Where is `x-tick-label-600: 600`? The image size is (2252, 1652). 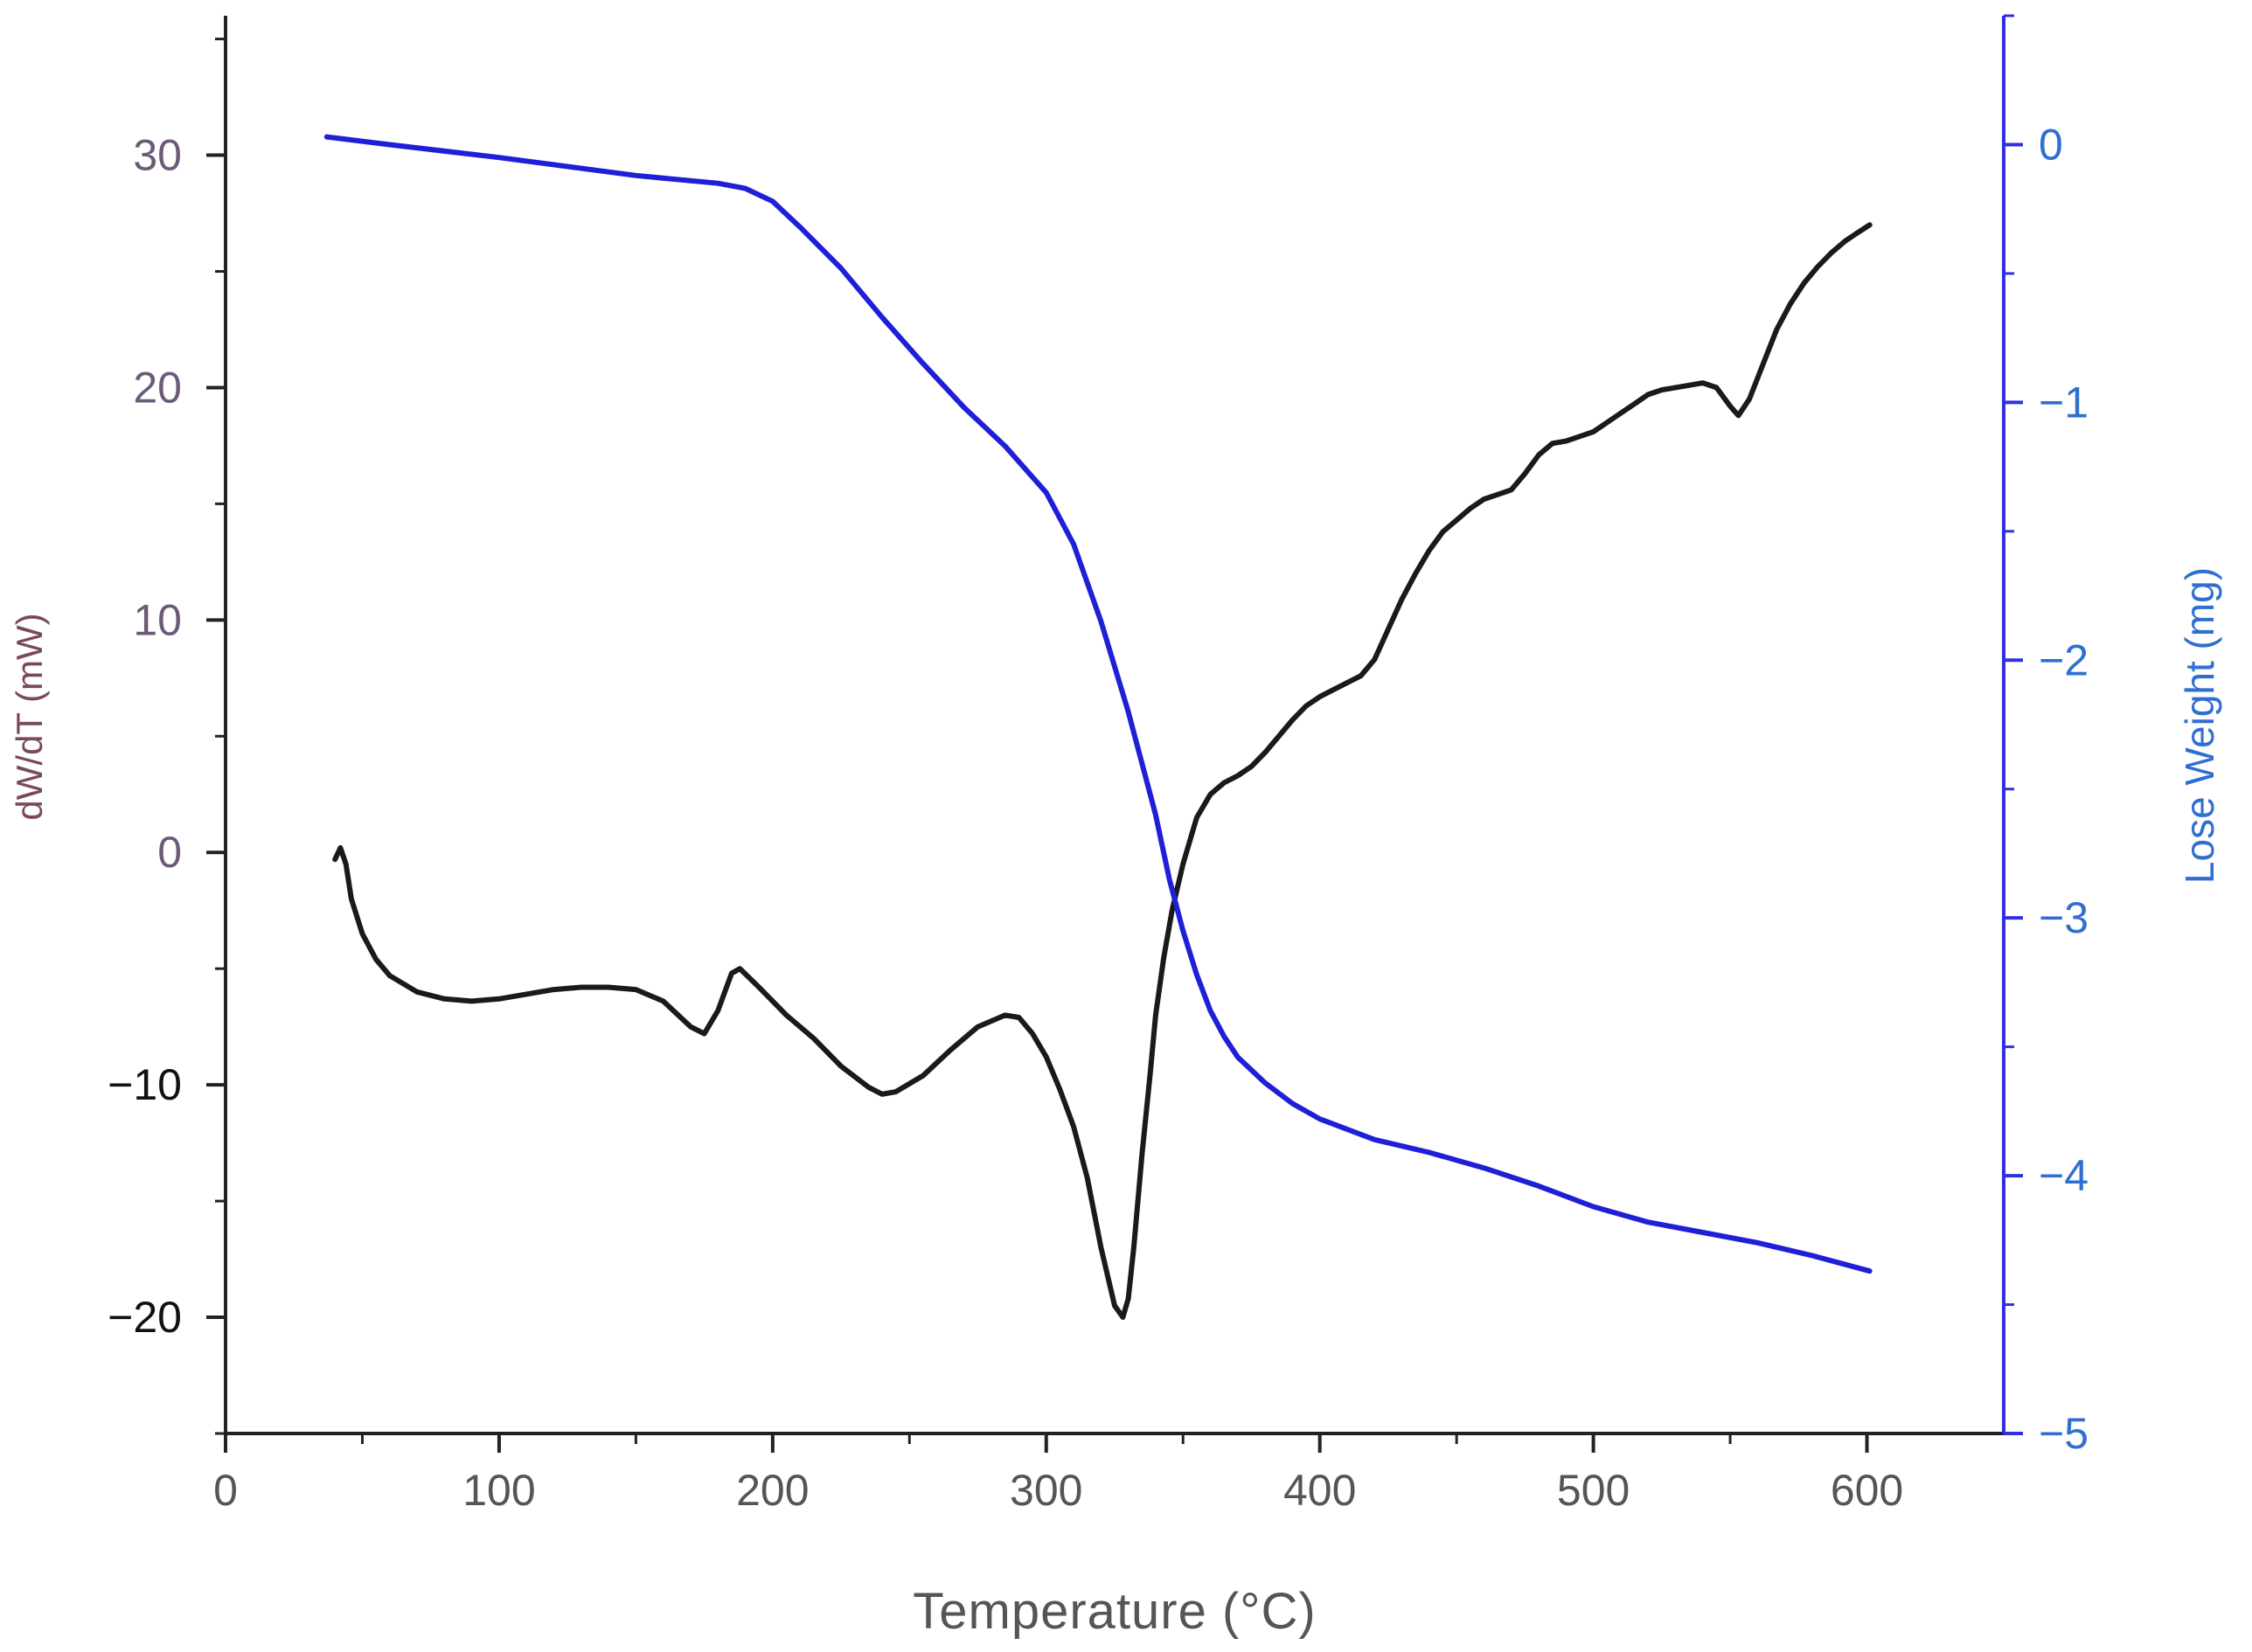 x-tick-label-600: 600 is located at coordinates (1867, 1490).